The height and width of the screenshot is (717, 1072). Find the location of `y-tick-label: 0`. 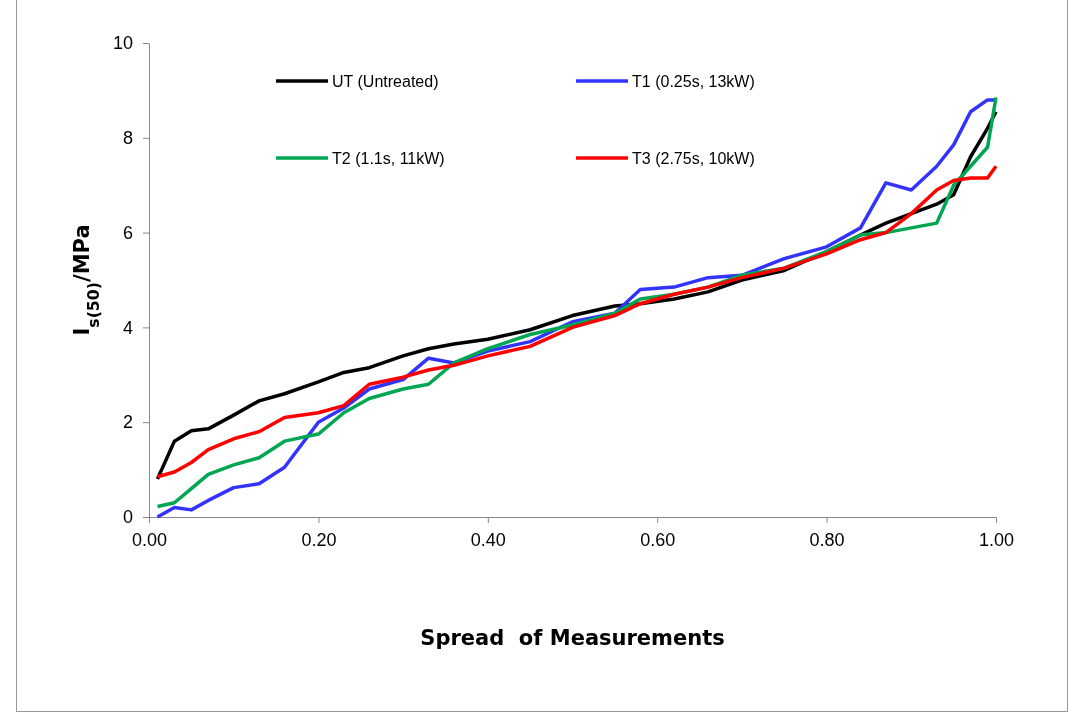

y-tick-label: 0 is located at coordinates (127, 517).